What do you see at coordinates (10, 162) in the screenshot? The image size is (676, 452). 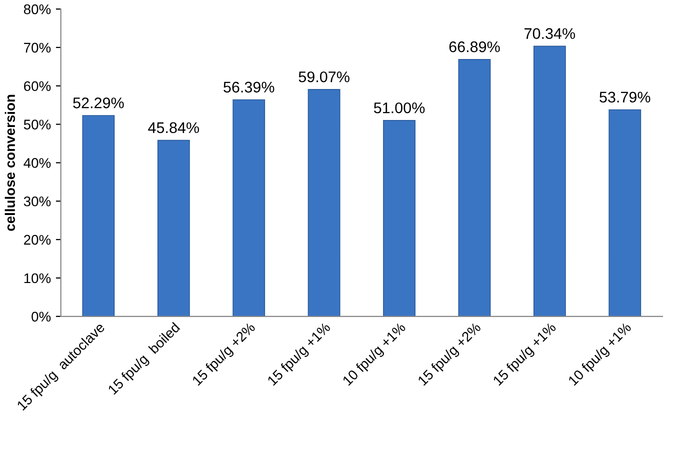 I see `y-axis-title: cellulose conversion` at bounding box center [10, 162].